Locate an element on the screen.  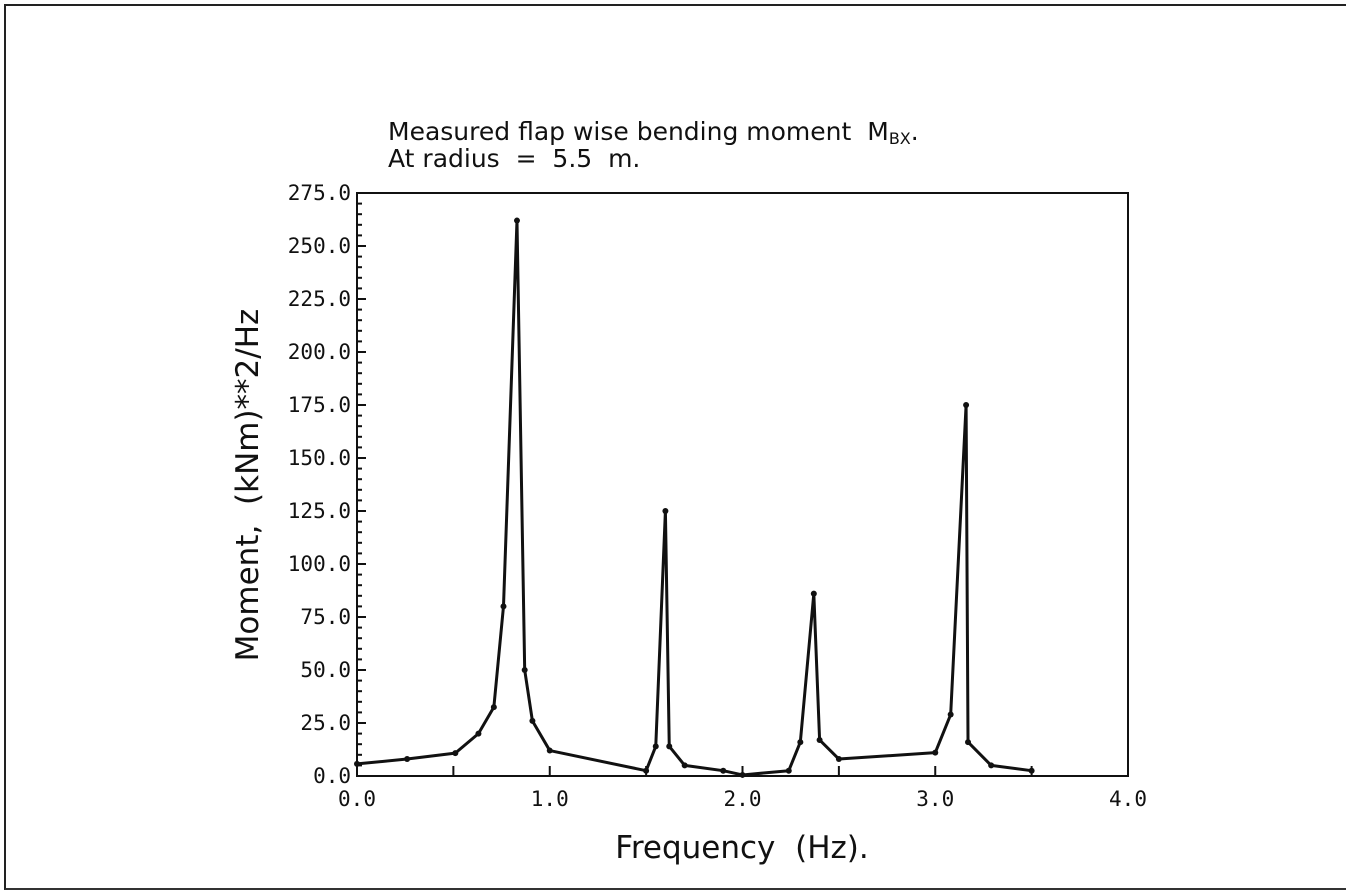
chart-title-line2: At radius = 5.5 m. is located at coordinates (514, 158).